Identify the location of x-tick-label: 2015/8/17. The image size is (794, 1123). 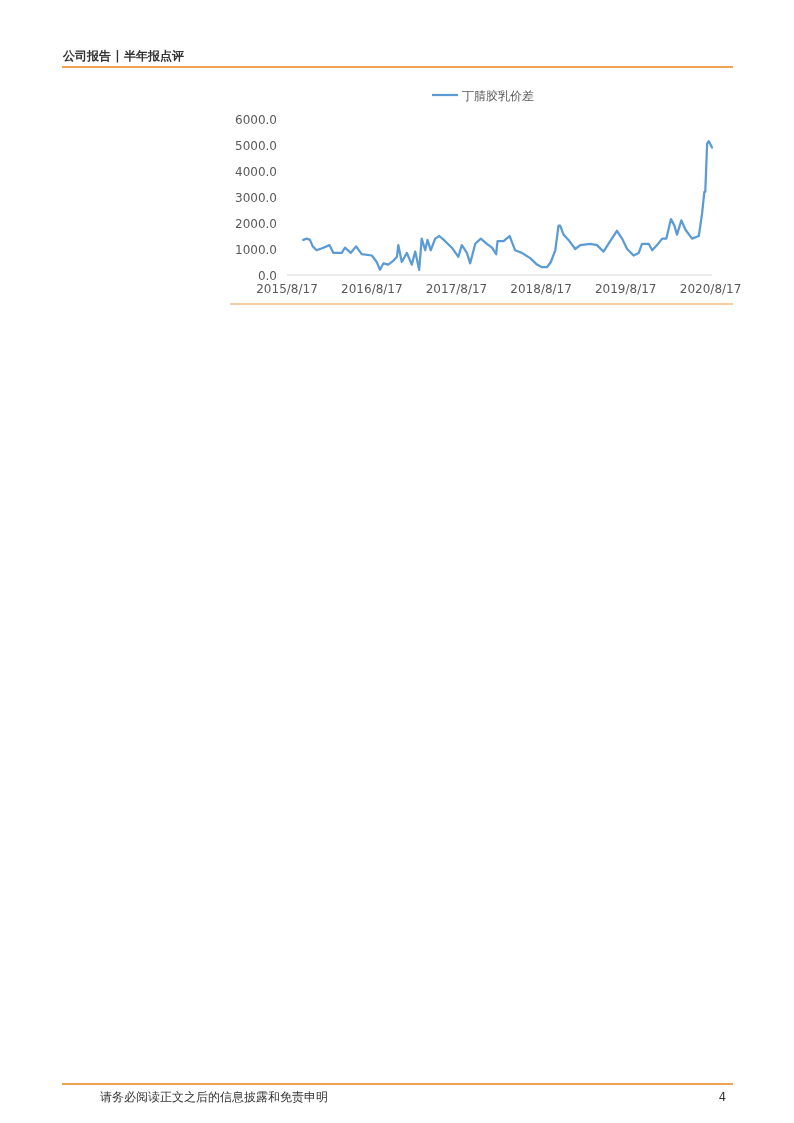
(287, 289).